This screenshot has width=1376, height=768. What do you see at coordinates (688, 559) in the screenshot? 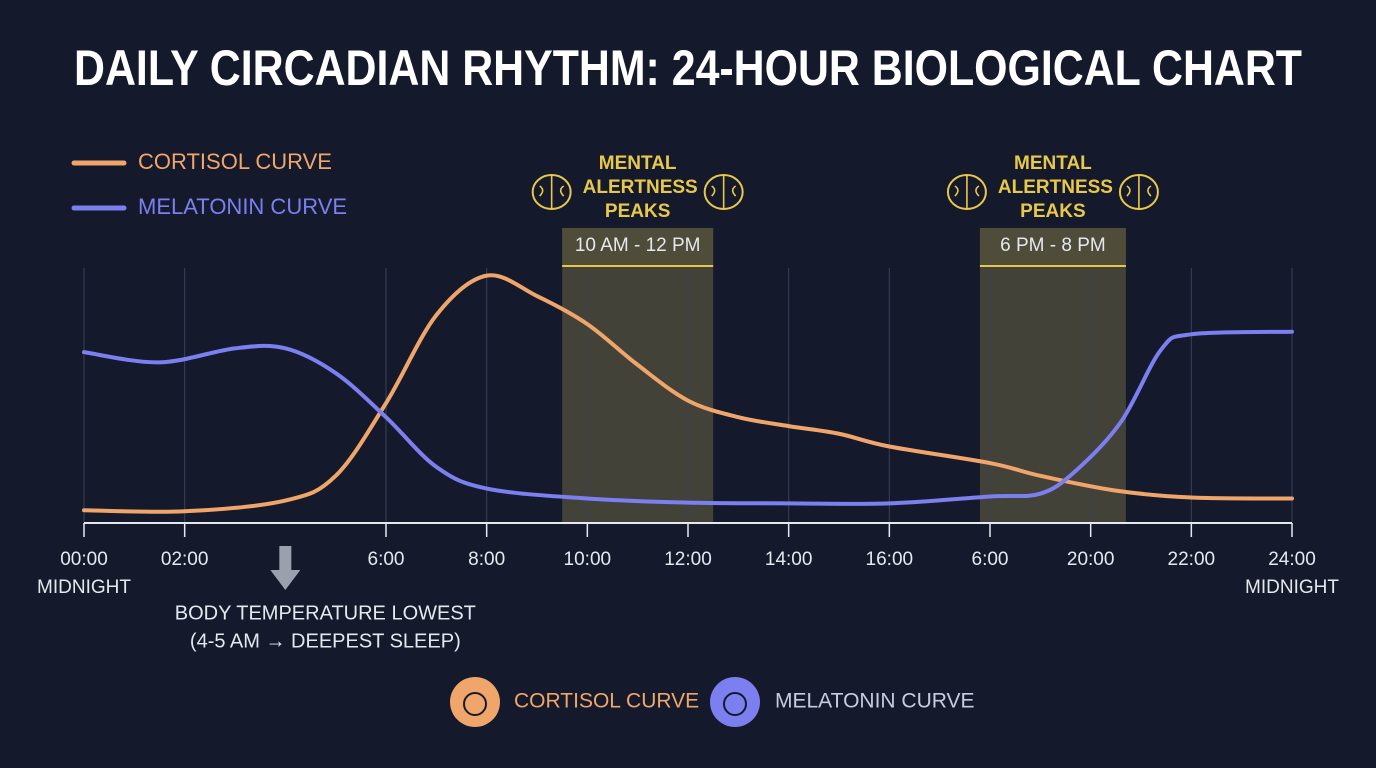
I see `x-tick-label: 12:00` at bounding box center [688, 559].